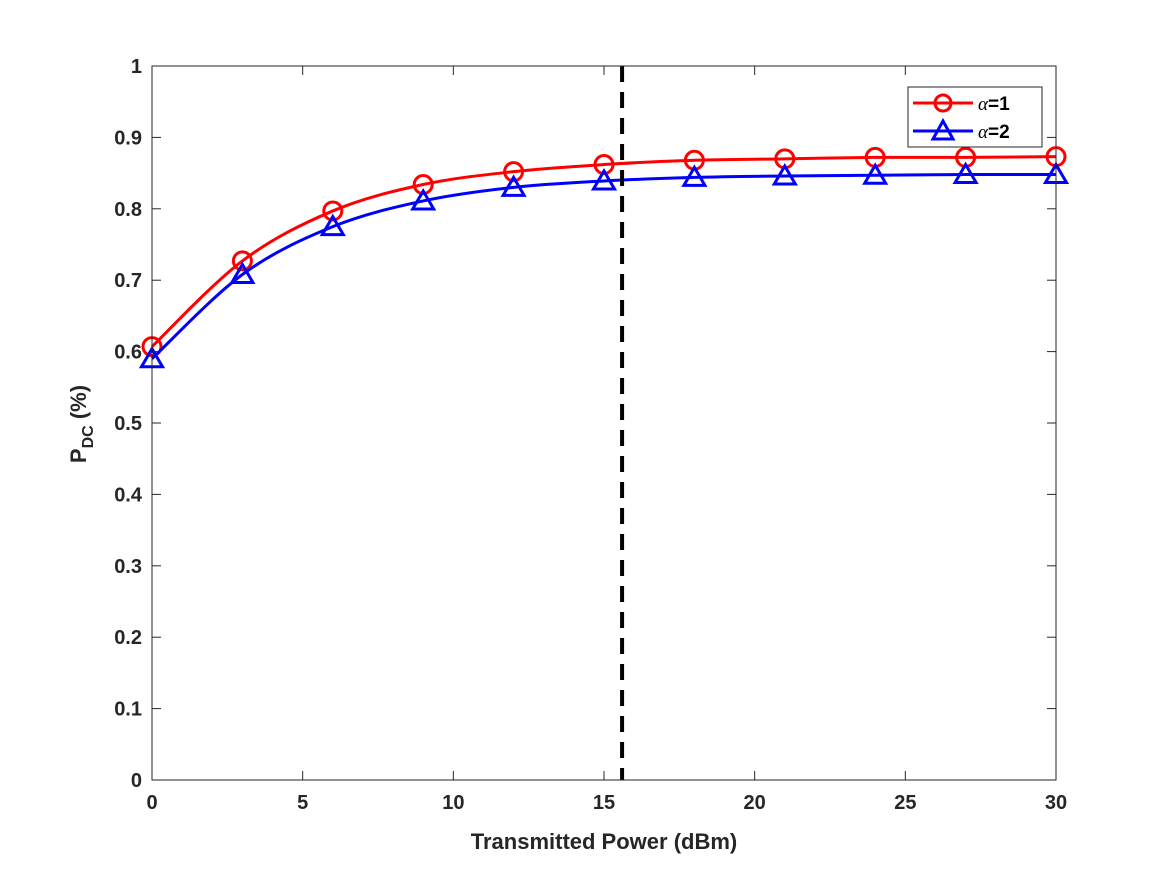 This screenshot has width=1167, height=875. I want to click on y-axis-label-unit: (%), so click(78, 405).